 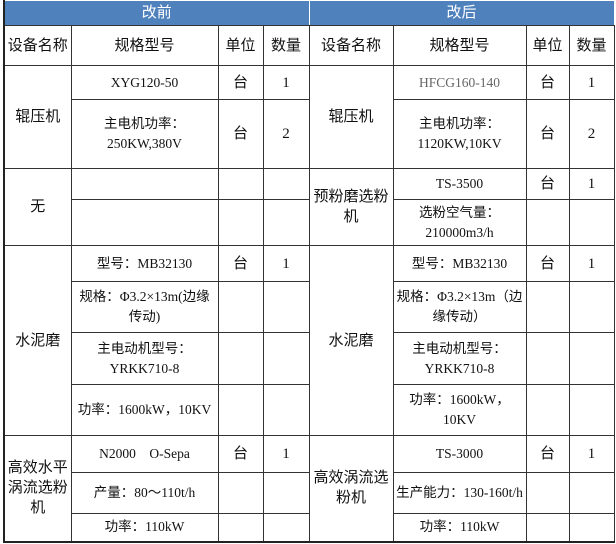 What do you see at coordinates (459, 307) in the screenshot?
I see `after-spec-cell: 规格：Φ3.2×13m（边缘传动）` at bounding box center [459, 307].